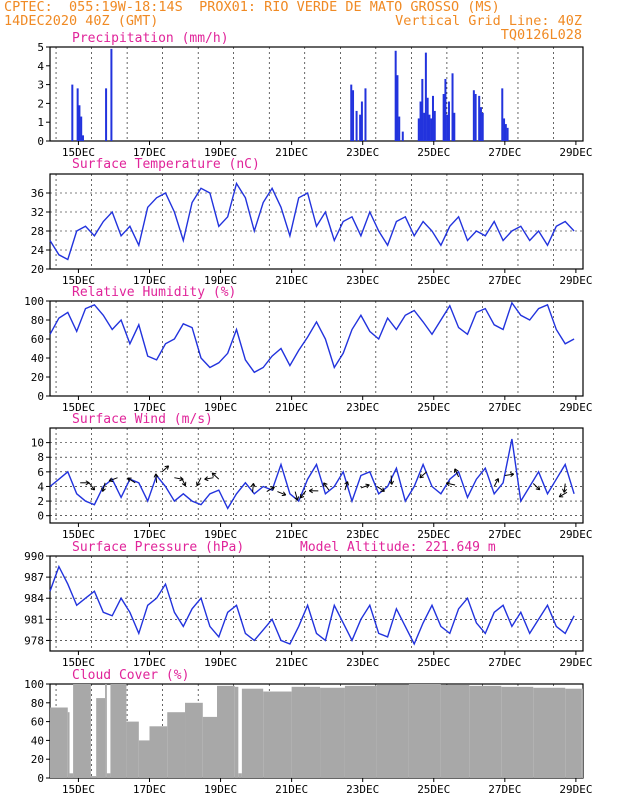  Describe the element at coordinates (541, 35) in the screenshot. I see `header-model-id: TQ0126L028` at that location.